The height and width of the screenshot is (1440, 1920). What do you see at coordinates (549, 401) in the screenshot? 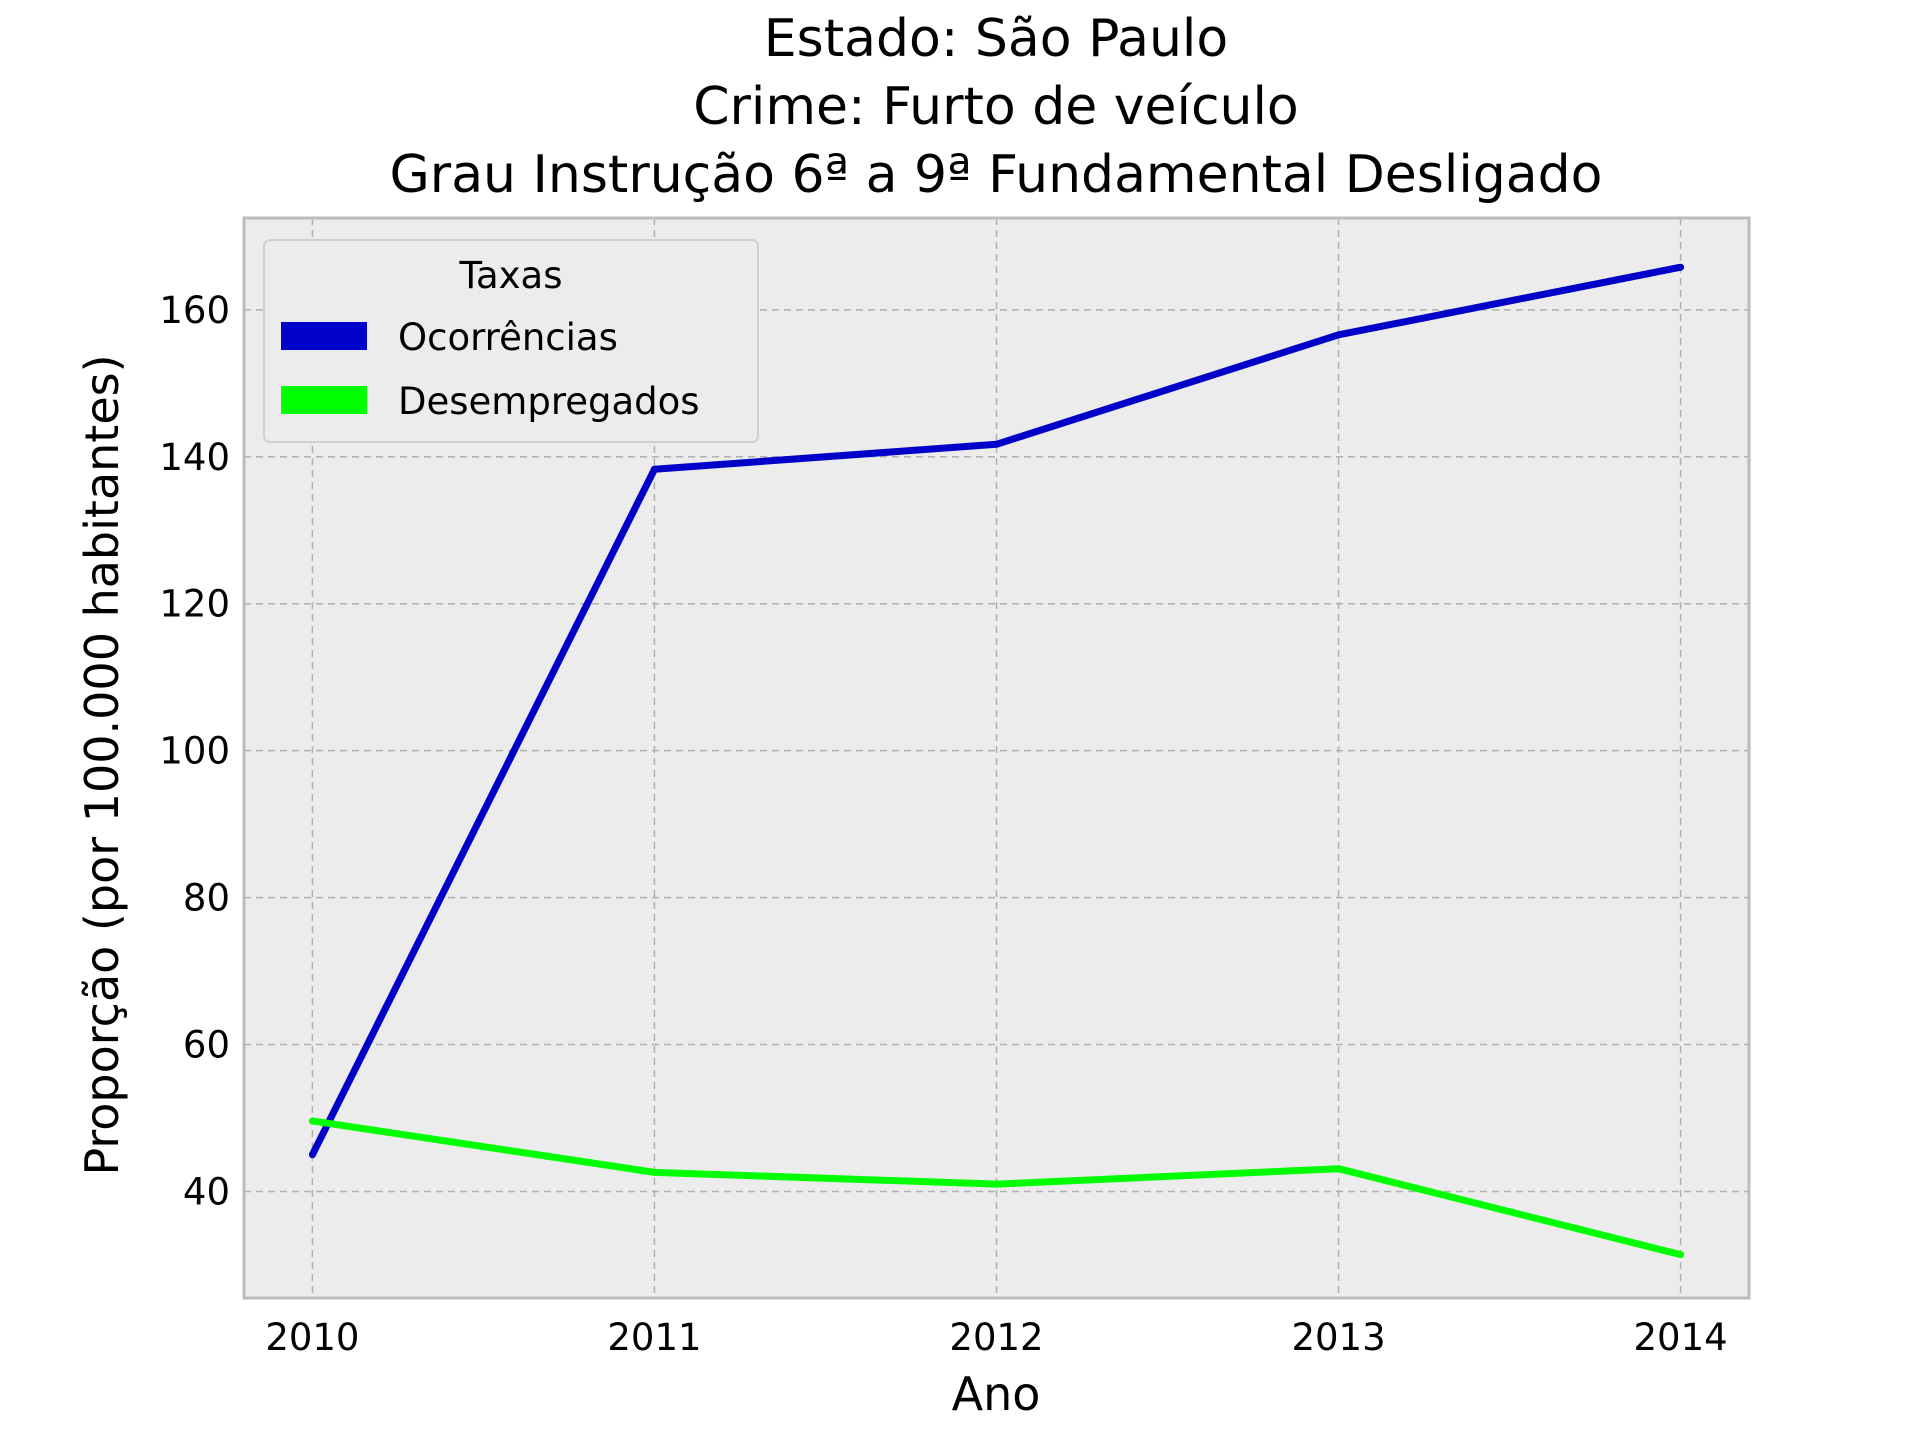
I see `legend-label-desempregados: Desempregados` at bounding box center [549, 401].